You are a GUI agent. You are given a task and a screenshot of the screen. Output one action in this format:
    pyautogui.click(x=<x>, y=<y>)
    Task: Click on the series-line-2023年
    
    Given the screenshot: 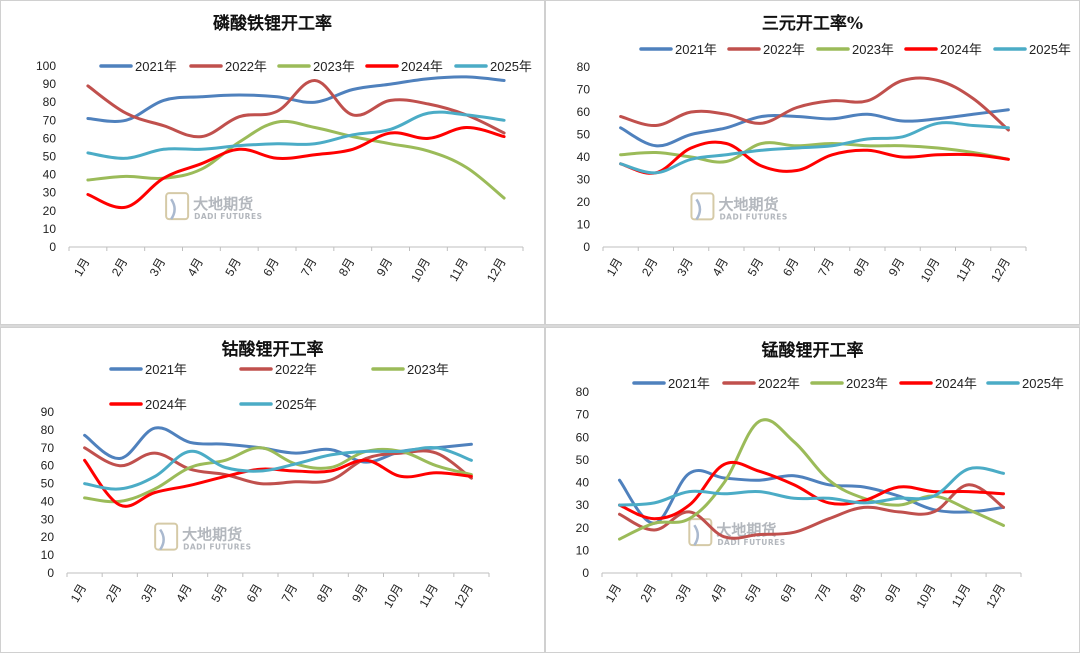 What is the action you would take?
    pyautogui.click(x=296, y=159)
    